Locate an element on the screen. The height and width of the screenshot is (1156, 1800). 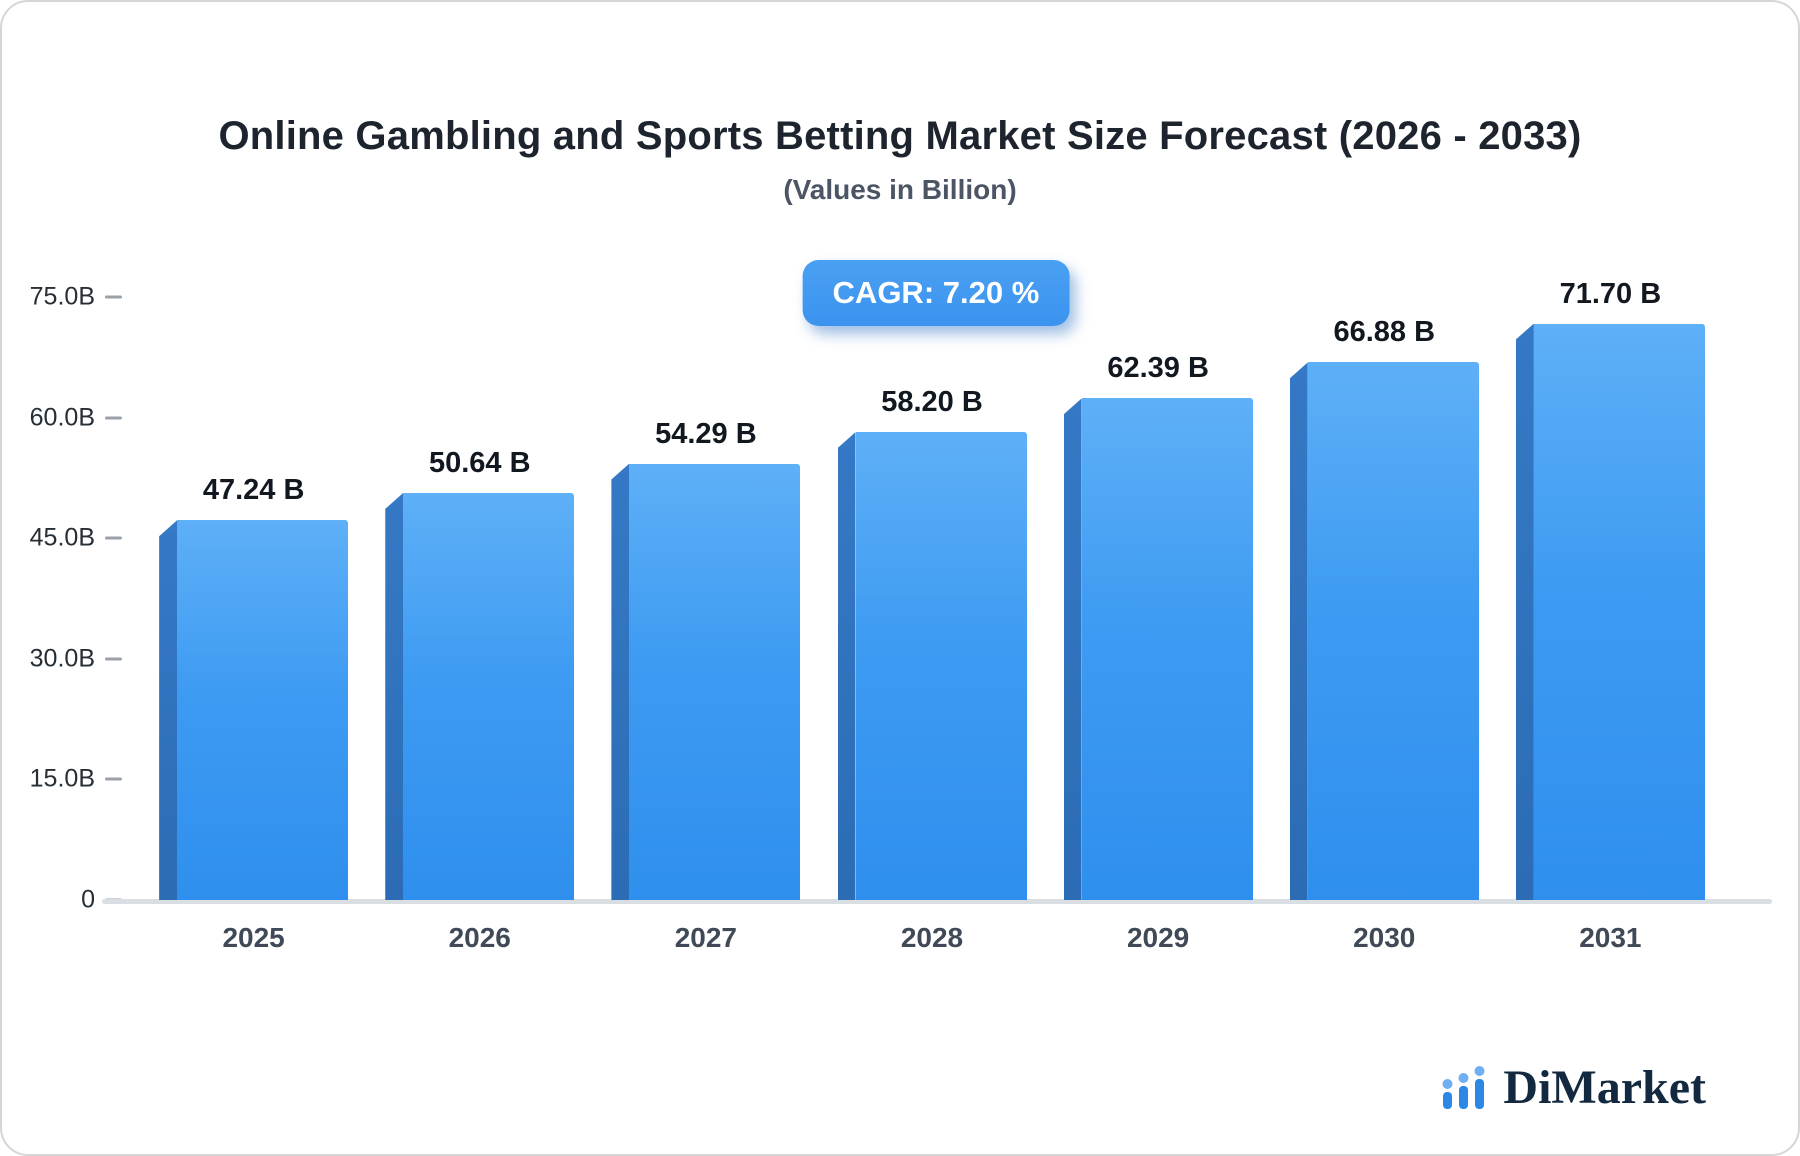
y-axis-tick: 75.0B is located at coordinates (76, 297).